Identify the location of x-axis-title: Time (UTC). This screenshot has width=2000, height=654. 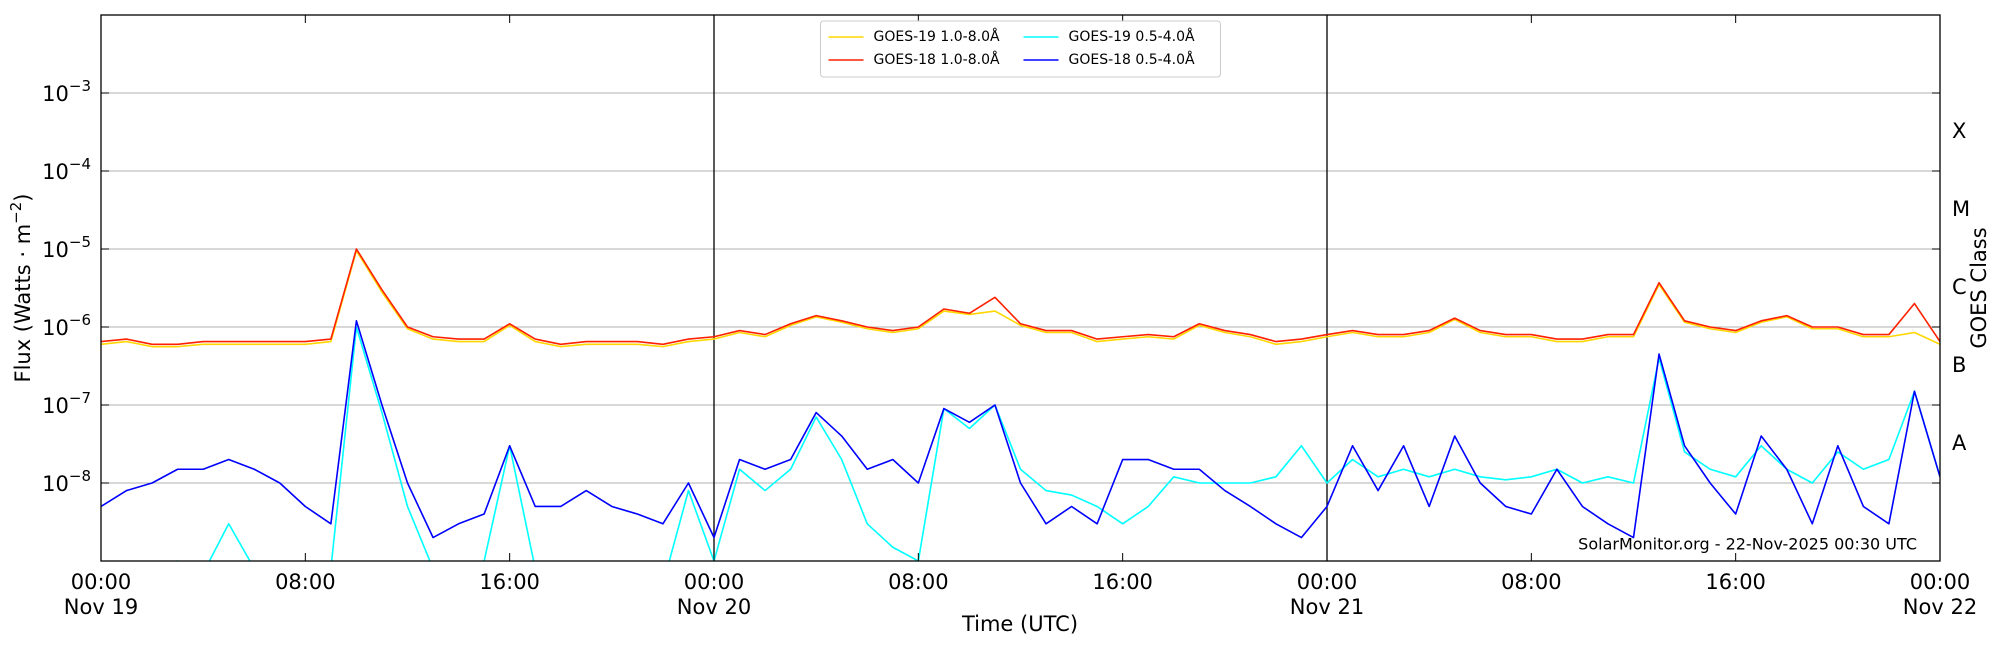
(1019, 624).